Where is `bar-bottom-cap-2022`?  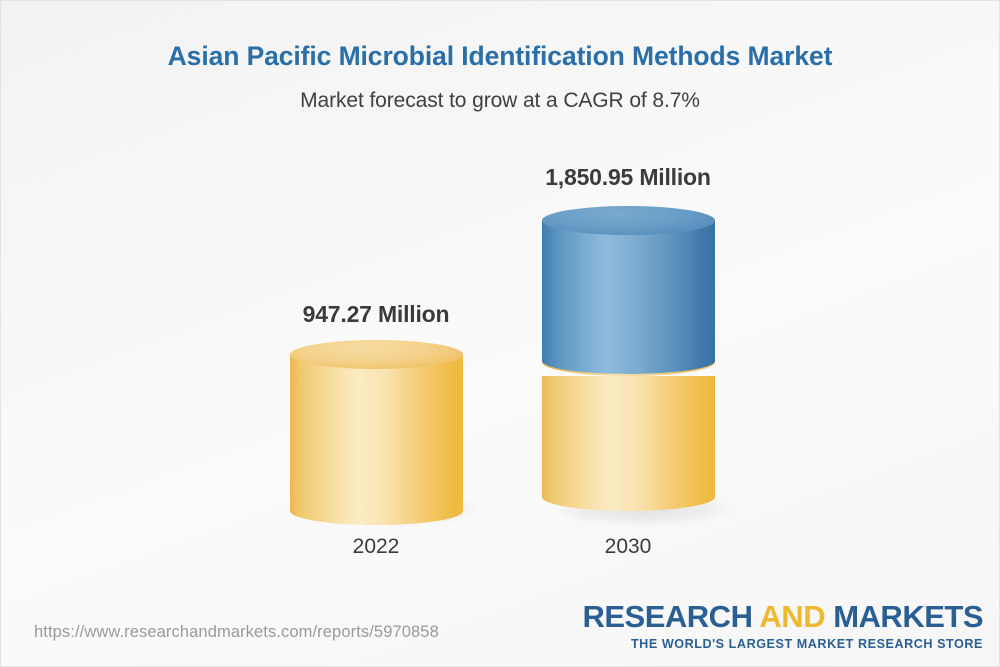
bar-bottom-cap-2022 is located at coordinates (376, 511).